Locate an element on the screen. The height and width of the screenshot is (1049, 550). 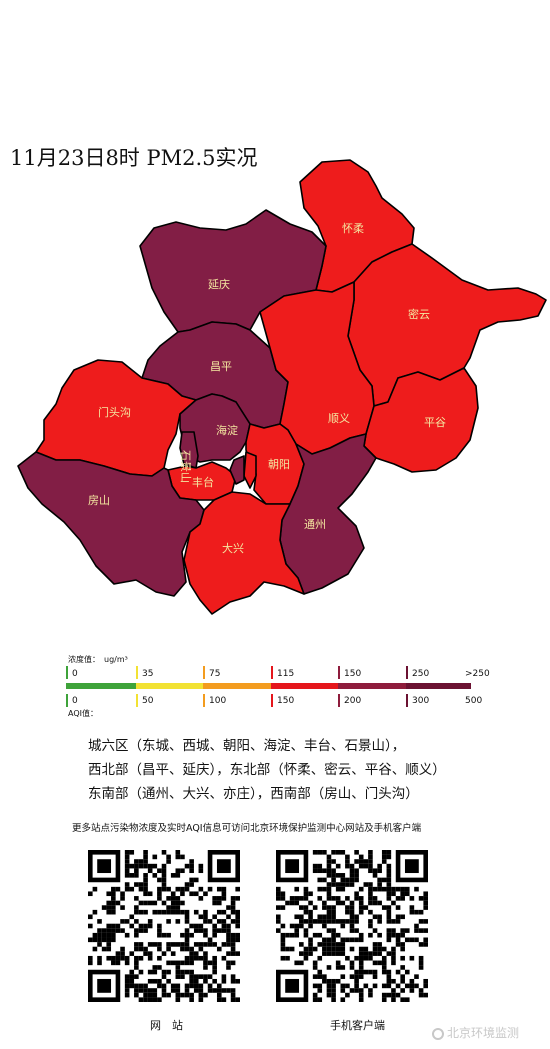
district-label-huairou: 怀柔 is located at coordinates (353, 228).